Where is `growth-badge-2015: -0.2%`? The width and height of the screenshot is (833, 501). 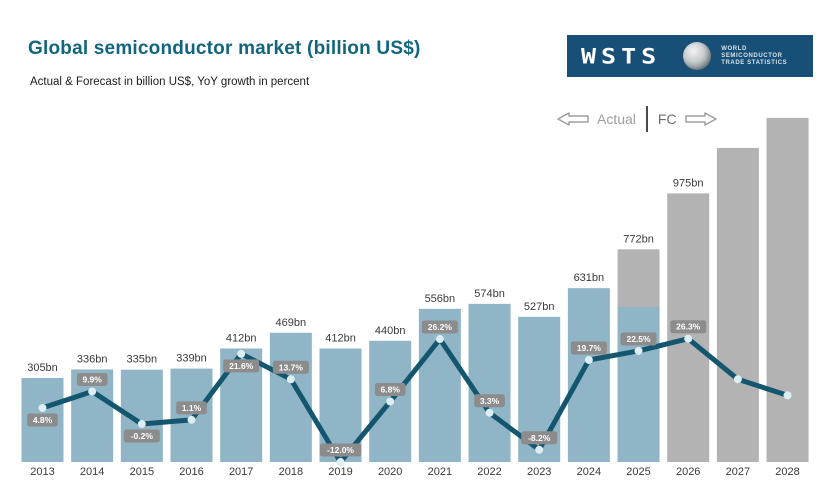
growth-badge-2015: -0.2% is located at coordinates (141, 436).